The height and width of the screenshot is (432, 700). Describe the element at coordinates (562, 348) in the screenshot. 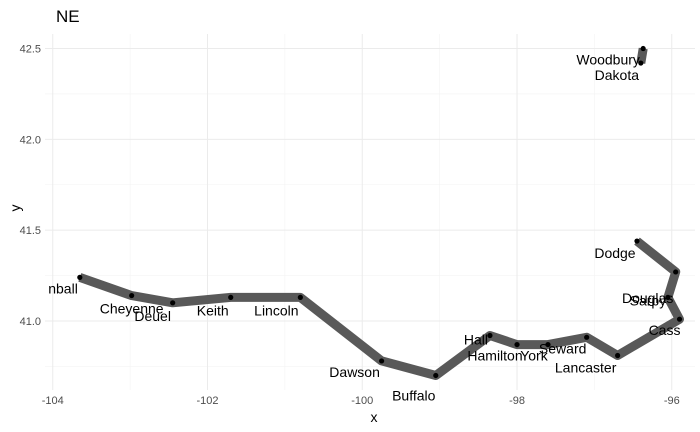

I see `label-seward: Seward` at that location.